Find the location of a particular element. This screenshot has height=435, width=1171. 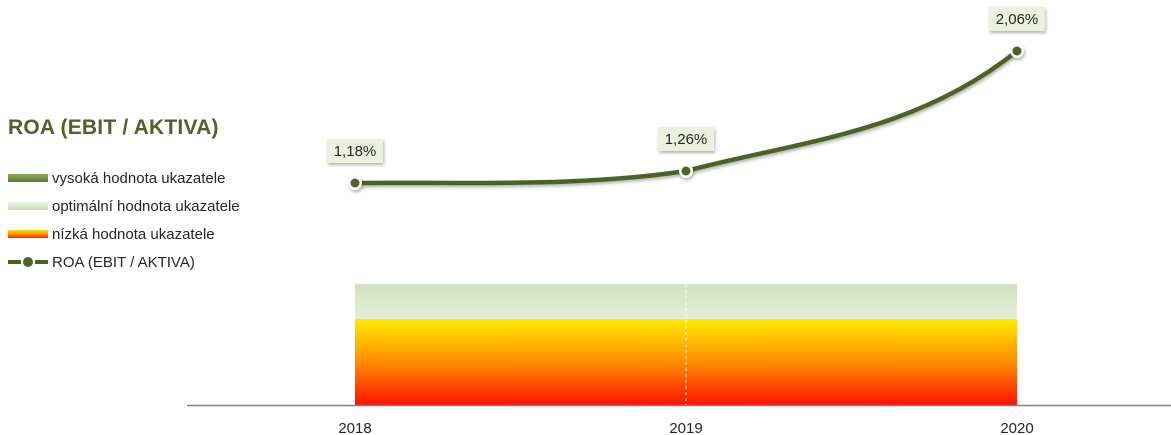

data-label-2018: 1,18% is located at coordinates (355, 151).